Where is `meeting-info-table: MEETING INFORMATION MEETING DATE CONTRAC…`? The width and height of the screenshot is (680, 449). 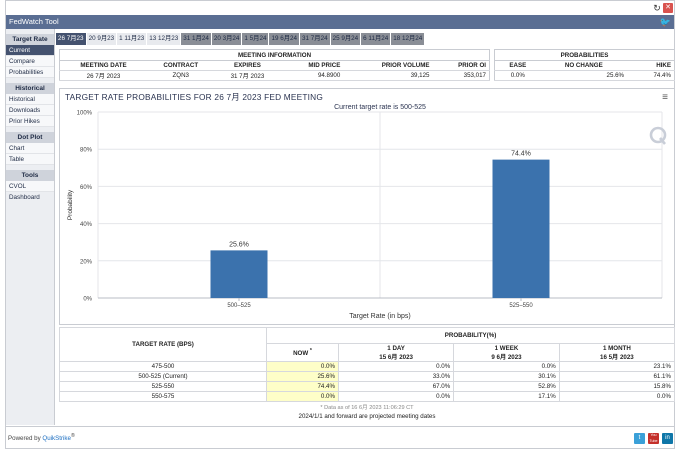 meeting-info-table: MEETING INFORMATION MEETING DATE CONTRAC… is located at coordinates (274, 65).